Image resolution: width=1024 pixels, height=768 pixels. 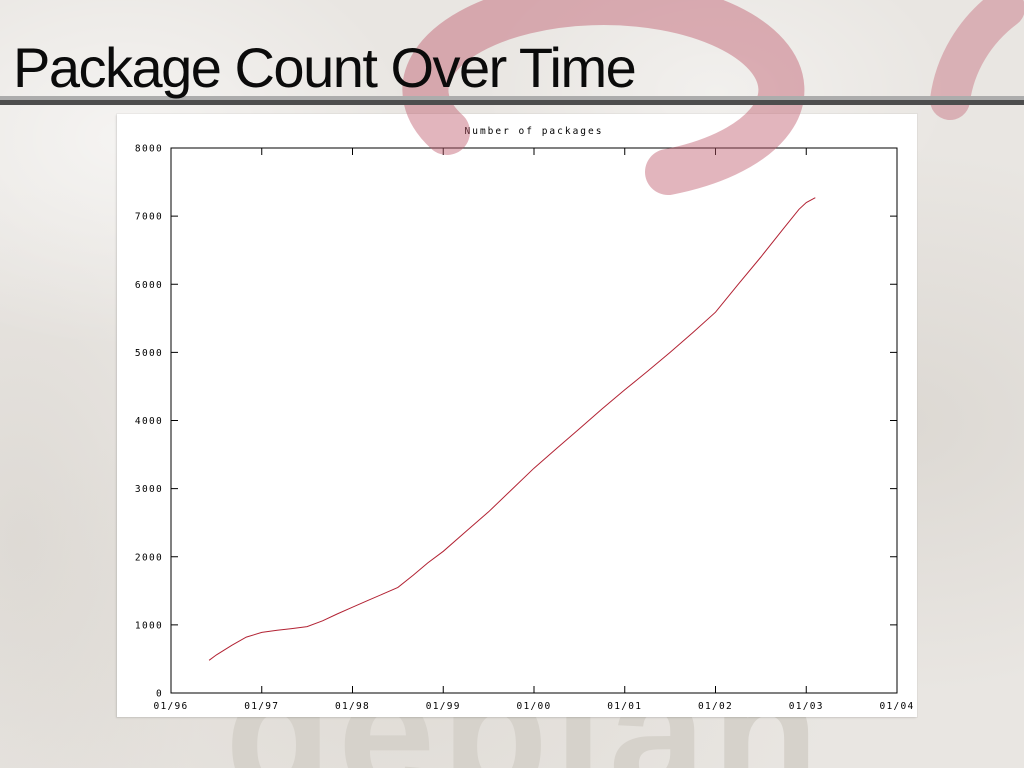 What do you see at coordinates (149, 489) in the screenshot?
I see `y-tick-label: 3000` at bounding box center [149, 489].